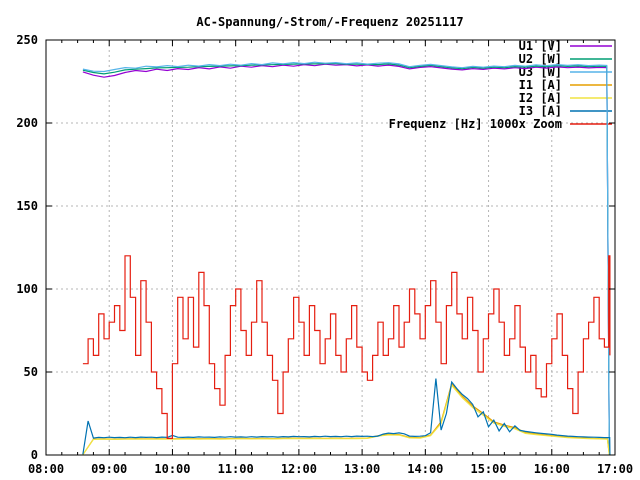 This screenshot has width=640, height=480. What do you see at coordinates (31, 372) in the screenshot?
I see `y-tick-label: 50` at bounding box center [31, 372].